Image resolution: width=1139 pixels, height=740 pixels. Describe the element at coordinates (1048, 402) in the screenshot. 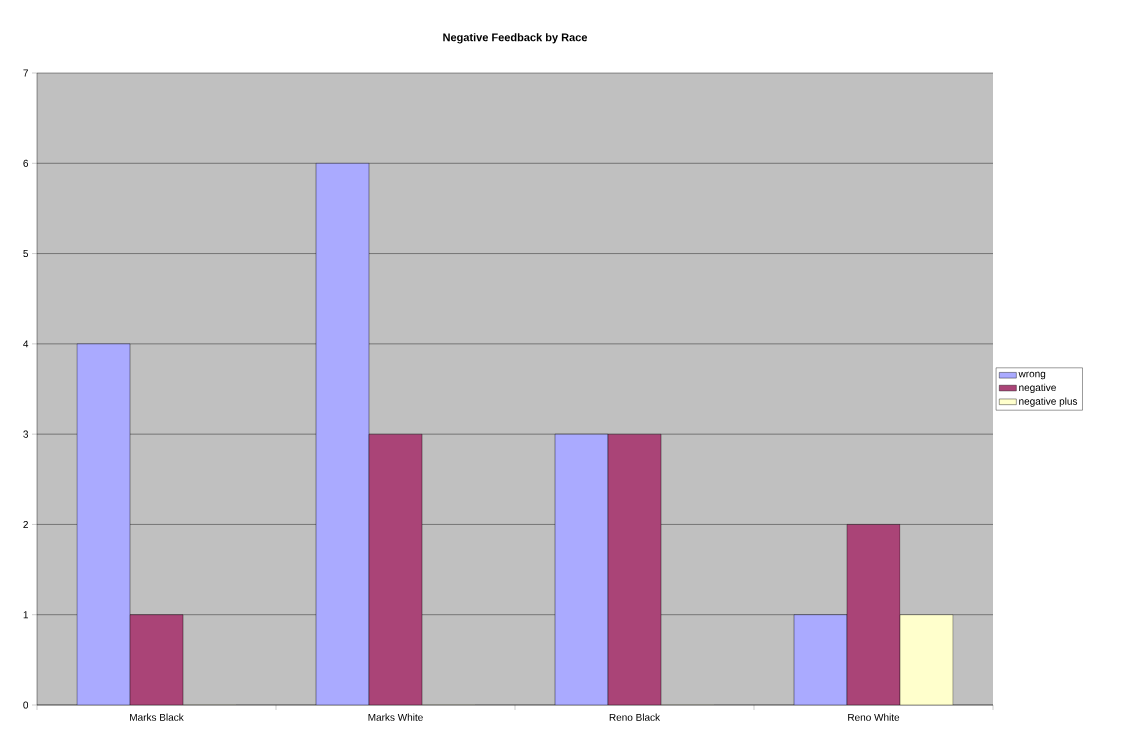

I see `legend-label: negative plus` at that location.